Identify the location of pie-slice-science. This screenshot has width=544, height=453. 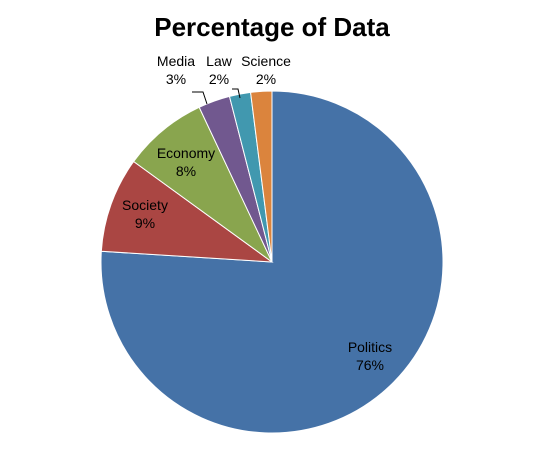
(261, 176).